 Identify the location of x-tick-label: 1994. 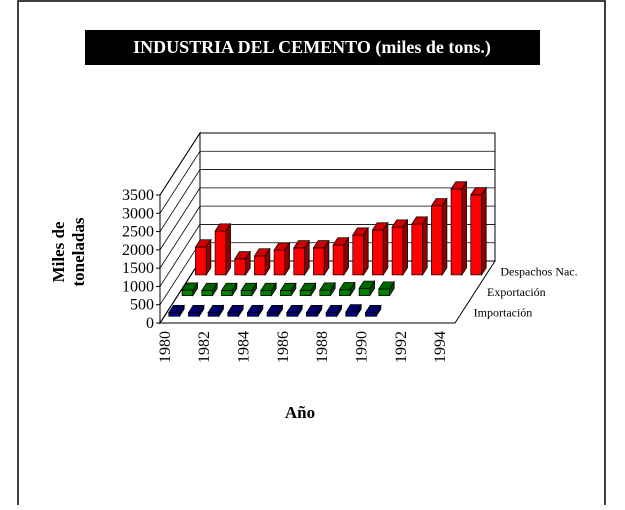
(440, 347).